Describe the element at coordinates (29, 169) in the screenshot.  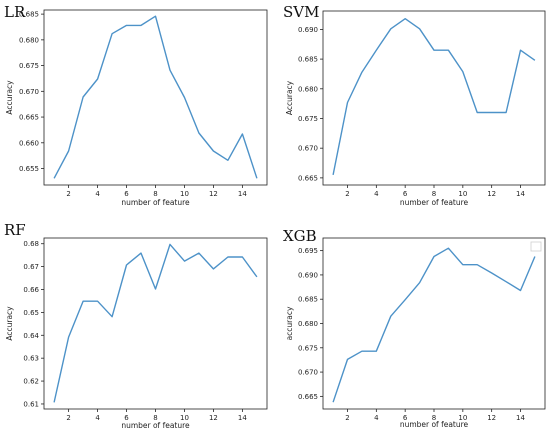
I see `y-tick-label: 0.655` at that location.